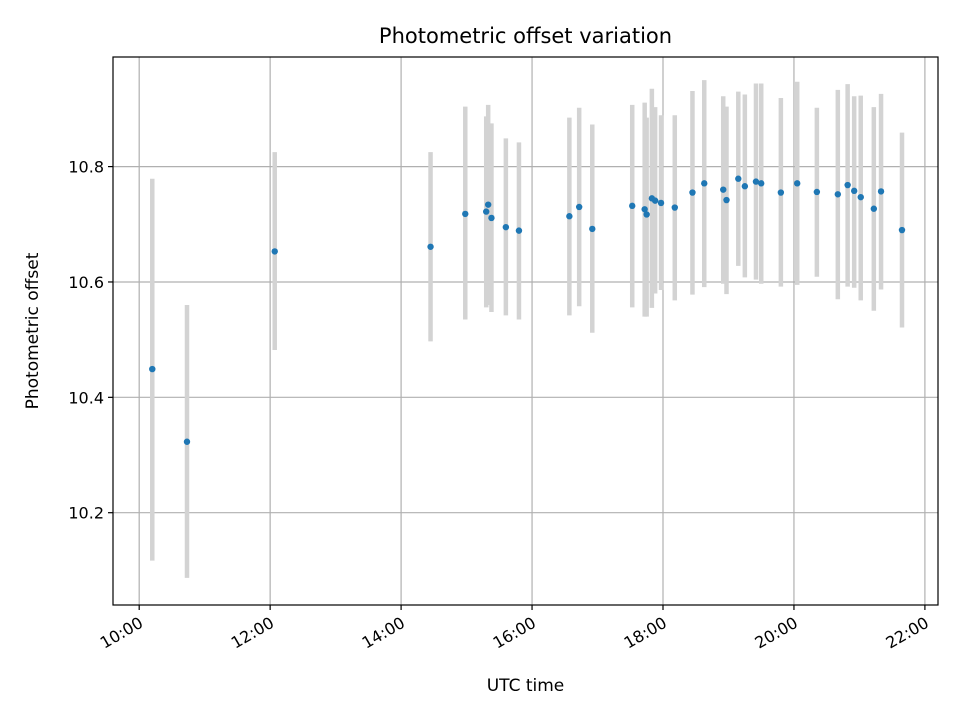  What do you see at coordinates (33, 330) in the screenshot?
I see `y-axis-label: Photometric offset` at bounding box center [33, 330].